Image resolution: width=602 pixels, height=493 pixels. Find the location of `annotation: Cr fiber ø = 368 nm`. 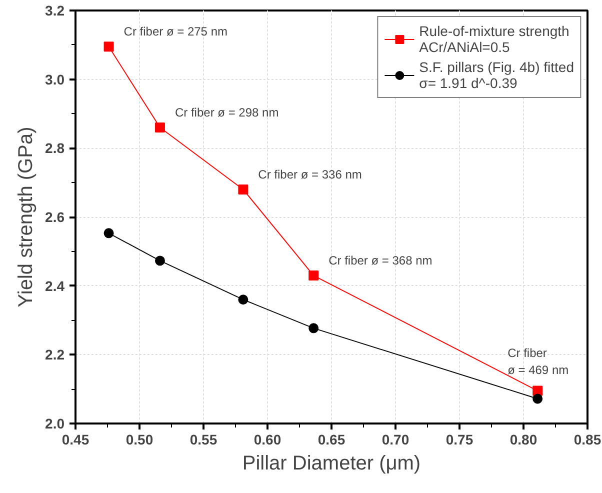

annotation: Cr fiber ø = 368 nm is located at coordinates (380, 261).